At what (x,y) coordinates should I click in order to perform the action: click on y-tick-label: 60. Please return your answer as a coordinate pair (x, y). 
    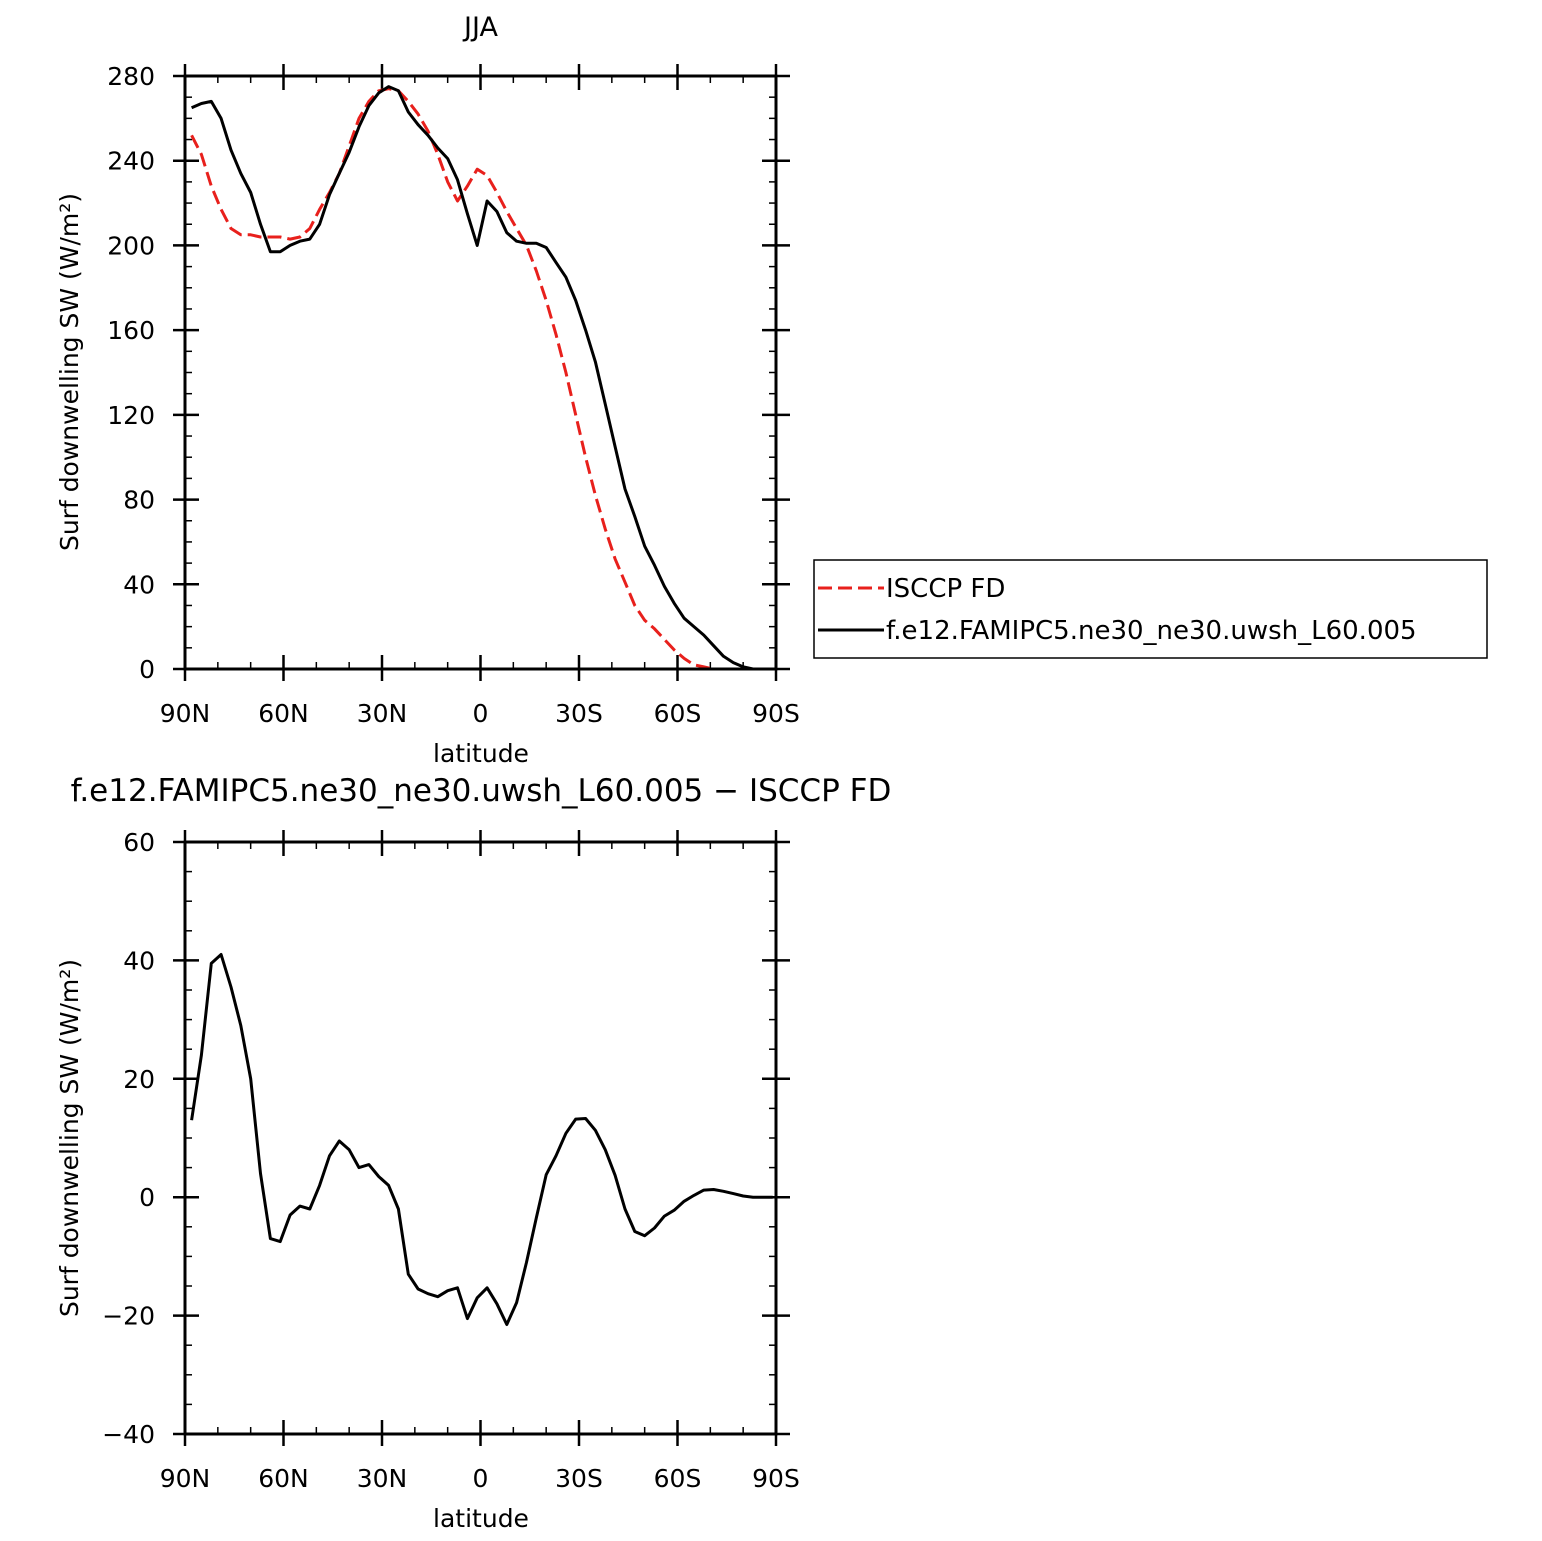
    Looking at the image, I should click on (139, 842).